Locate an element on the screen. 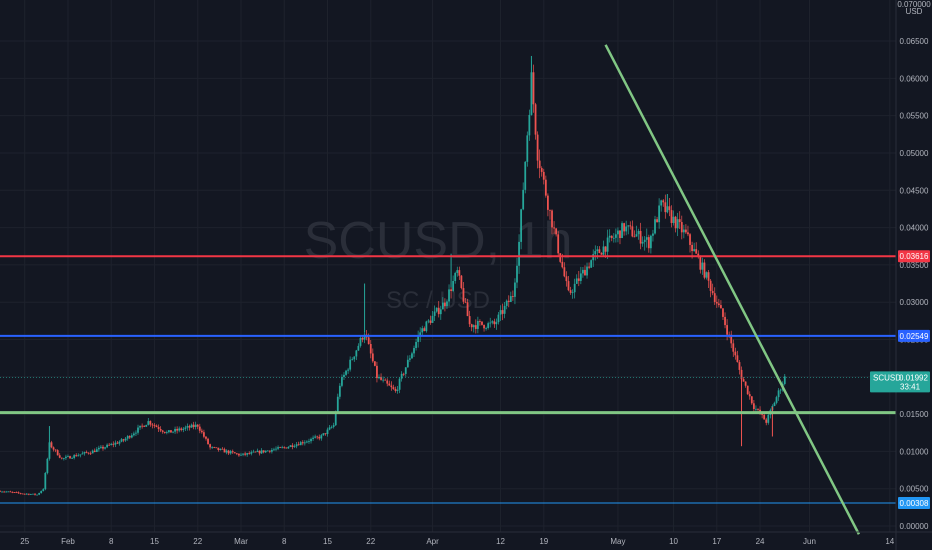  price-badge-low-blue is located at coordinates (914, 503).